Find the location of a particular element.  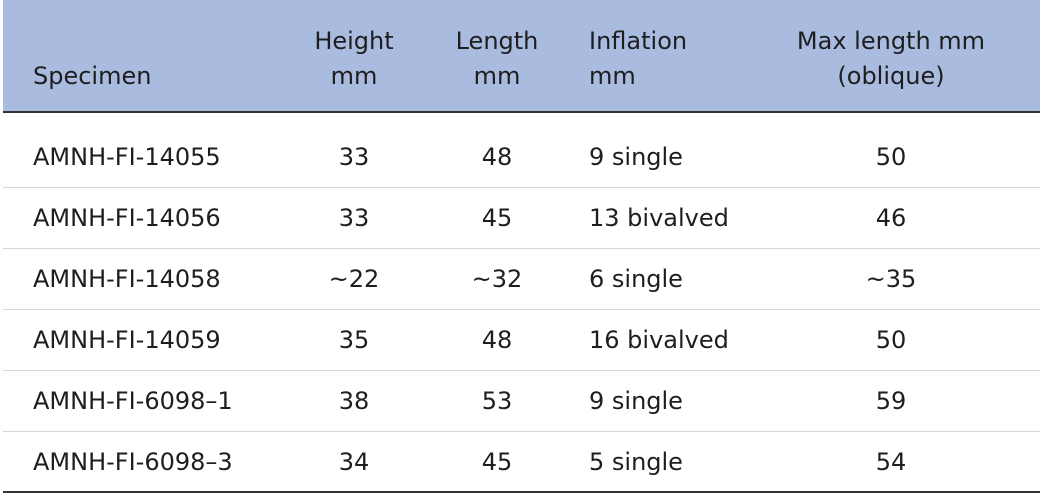

table-bottom-rule is located at coordinates (521, 492).